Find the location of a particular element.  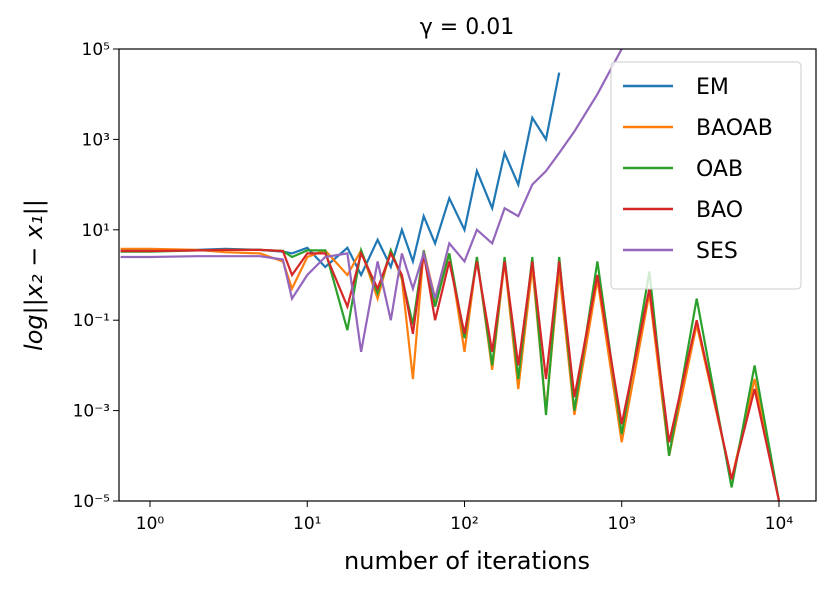

legend-label: EM is located at coordinates (712, 87).